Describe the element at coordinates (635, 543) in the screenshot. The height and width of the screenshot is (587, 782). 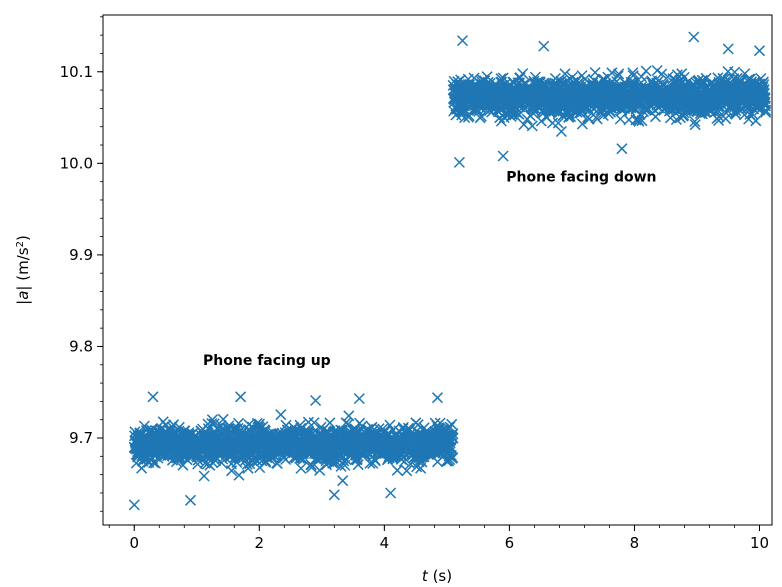
I see `x-tick-label: 8` at that location.